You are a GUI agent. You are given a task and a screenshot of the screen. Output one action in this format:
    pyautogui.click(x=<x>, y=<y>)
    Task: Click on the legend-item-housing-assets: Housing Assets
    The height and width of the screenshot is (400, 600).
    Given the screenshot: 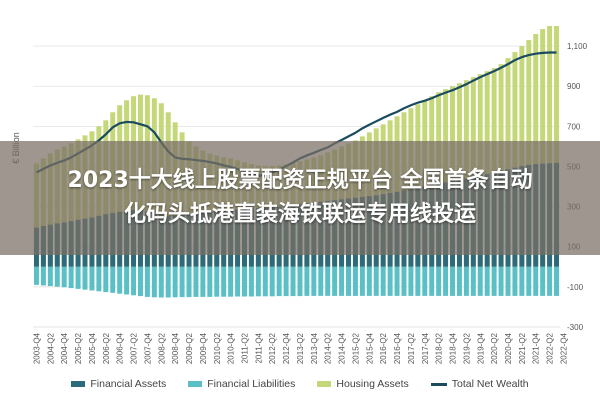 What is the action you would take?
    pyautogui.click(x=363, y=384)
    